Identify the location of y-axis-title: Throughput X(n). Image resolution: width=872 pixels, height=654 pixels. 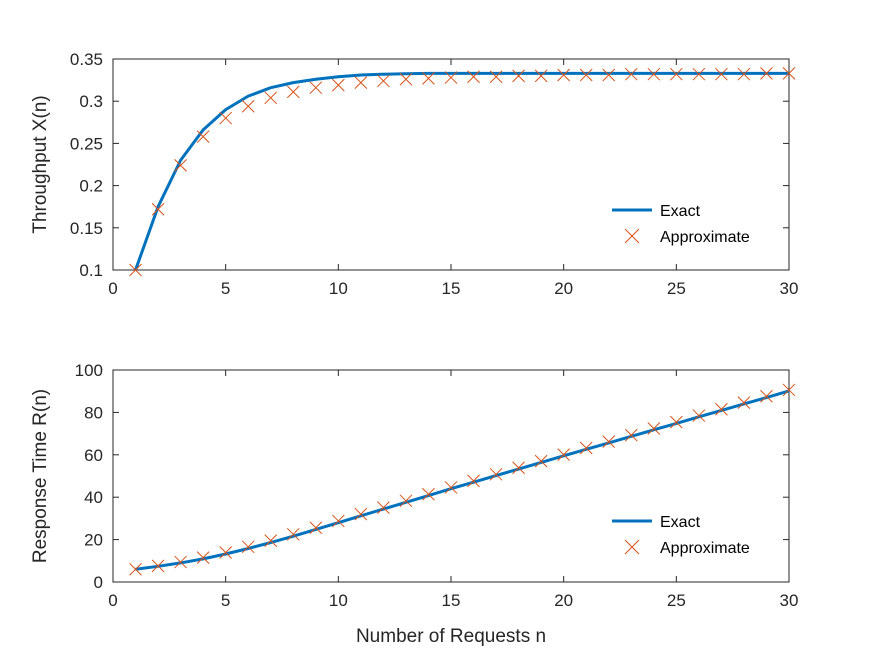
(40, 164).